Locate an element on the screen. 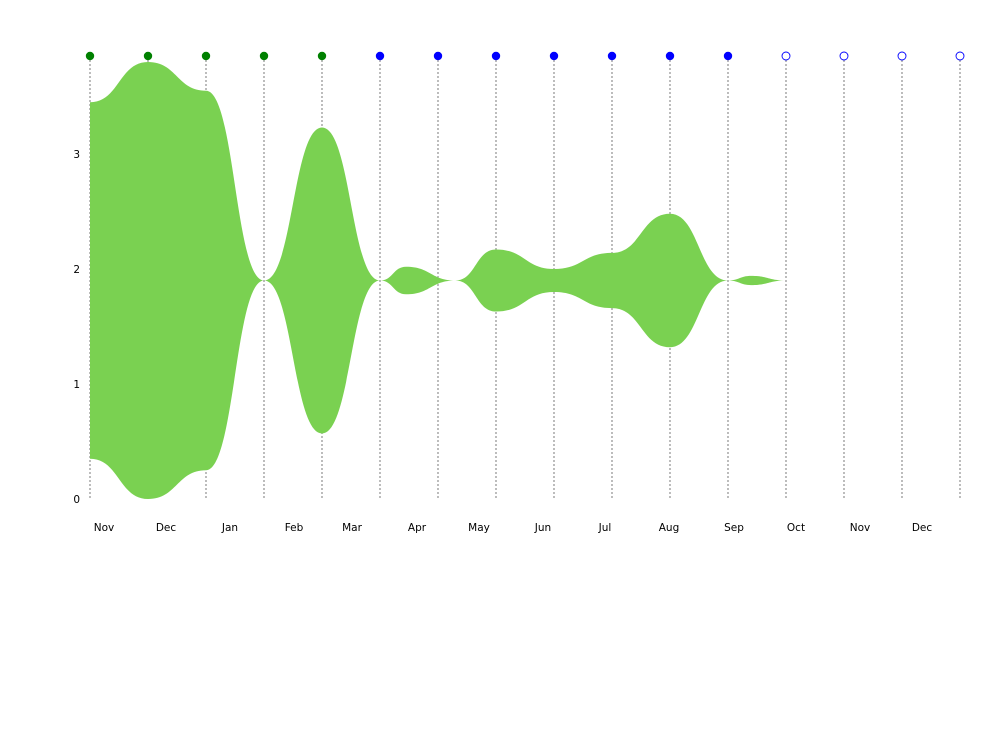  x-tick-label-0: Nov is located at coordinates (104, 528).